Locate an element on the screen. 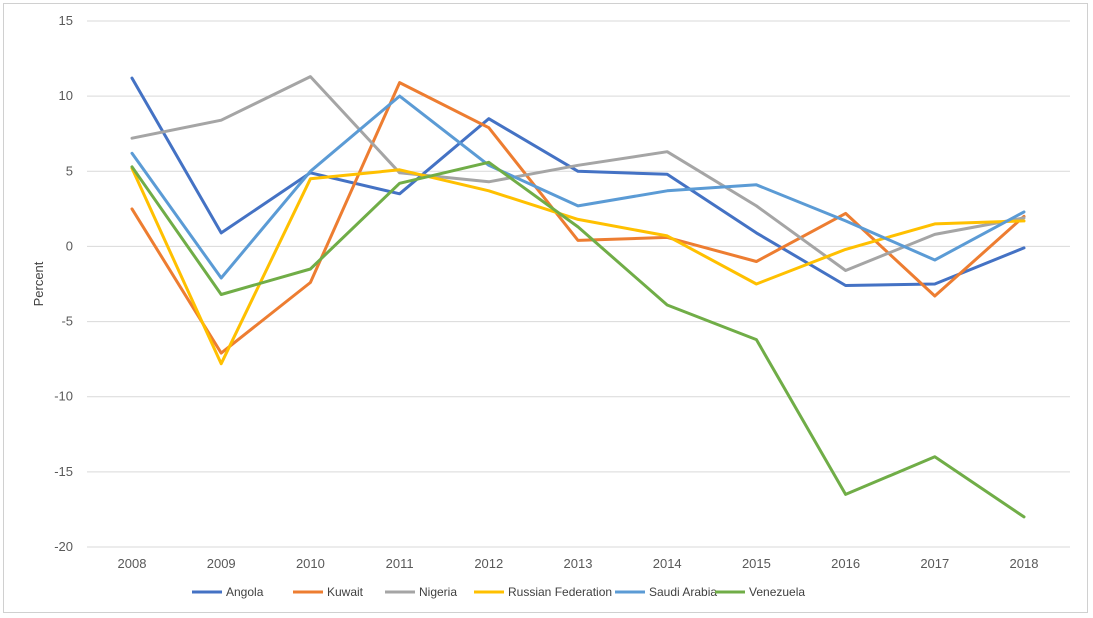 This screenshot has height=618, width=1093. x-tick-label: 2012 is located at coordinates (488, 563).